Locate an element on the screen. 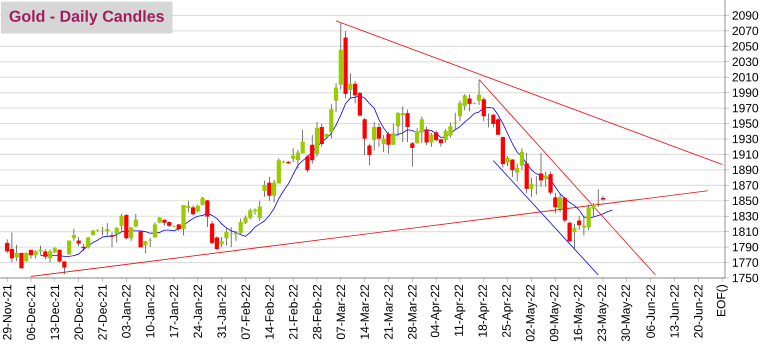 The image size is (763, 344). x-tick-label: 07-Mar-22 is located at coordinates (341, 312).